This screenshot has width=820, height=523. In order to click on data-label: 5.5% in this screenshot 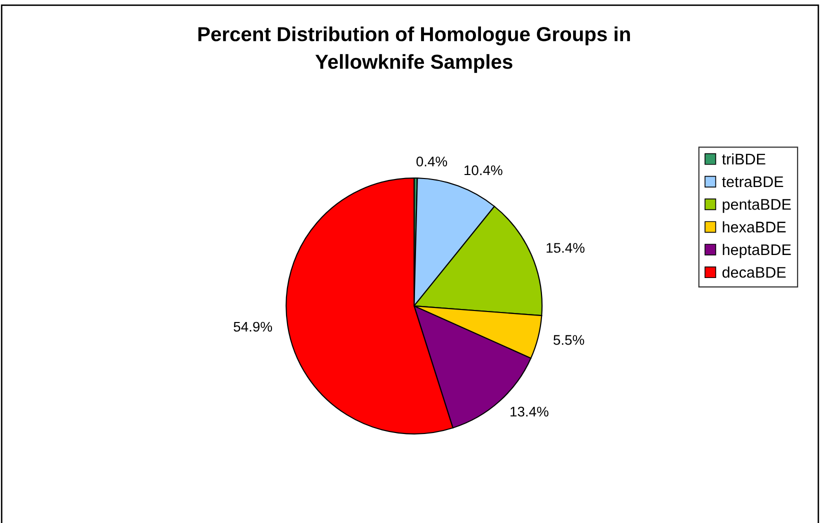, I will do `click(569, 340)`.